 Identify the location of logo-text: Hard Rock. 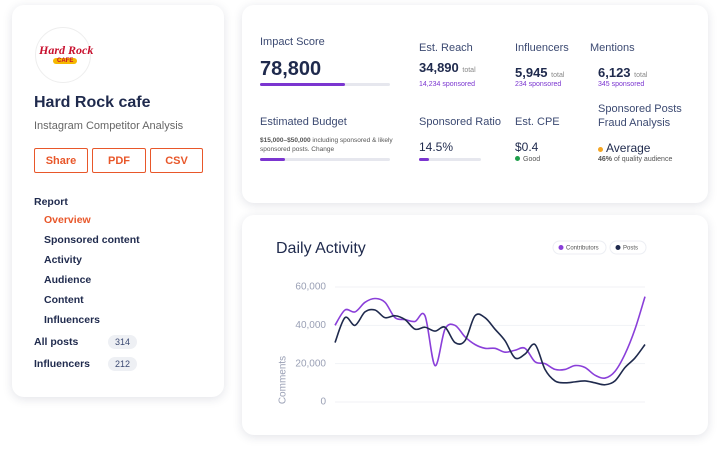
(66, 50).